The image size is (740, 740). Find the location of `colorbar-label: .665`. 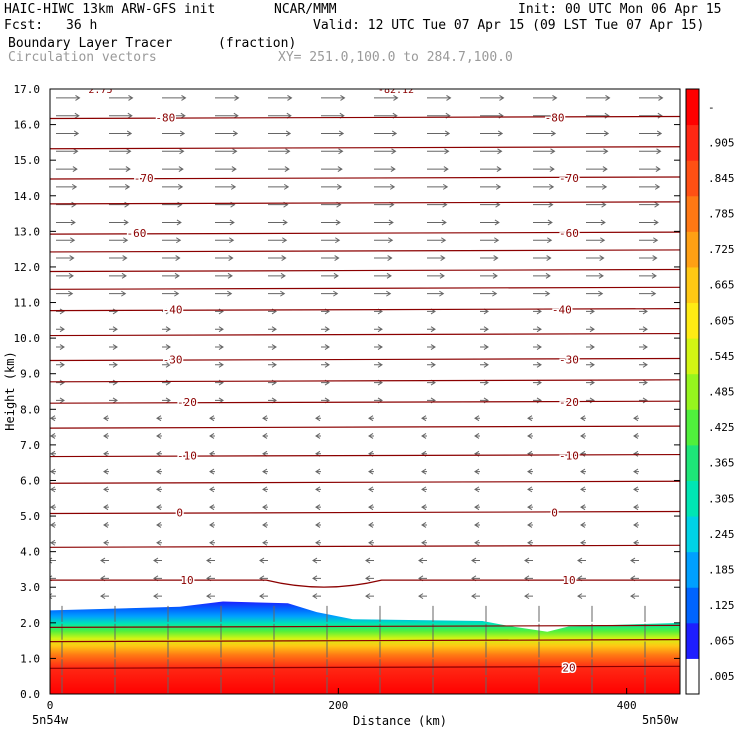

colorbar-label: .665 is located at coordinates (721, 285).